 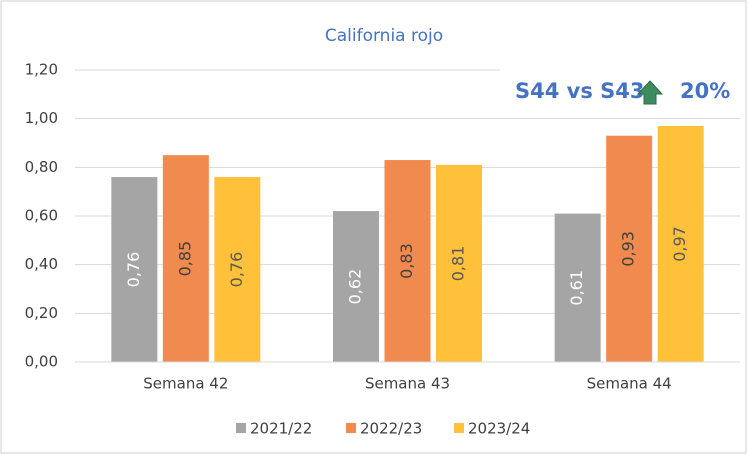 I want to click on annotation-box, so click(x=622, y=91).